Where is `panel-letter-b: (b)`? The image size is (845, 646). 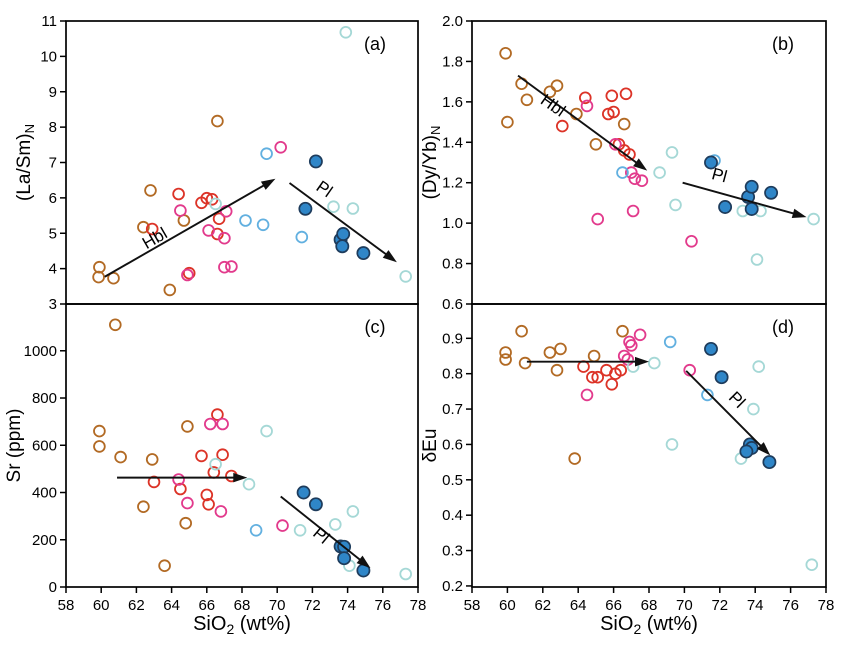
panel-letter-b: (b) is located at coordinates (783, 44).